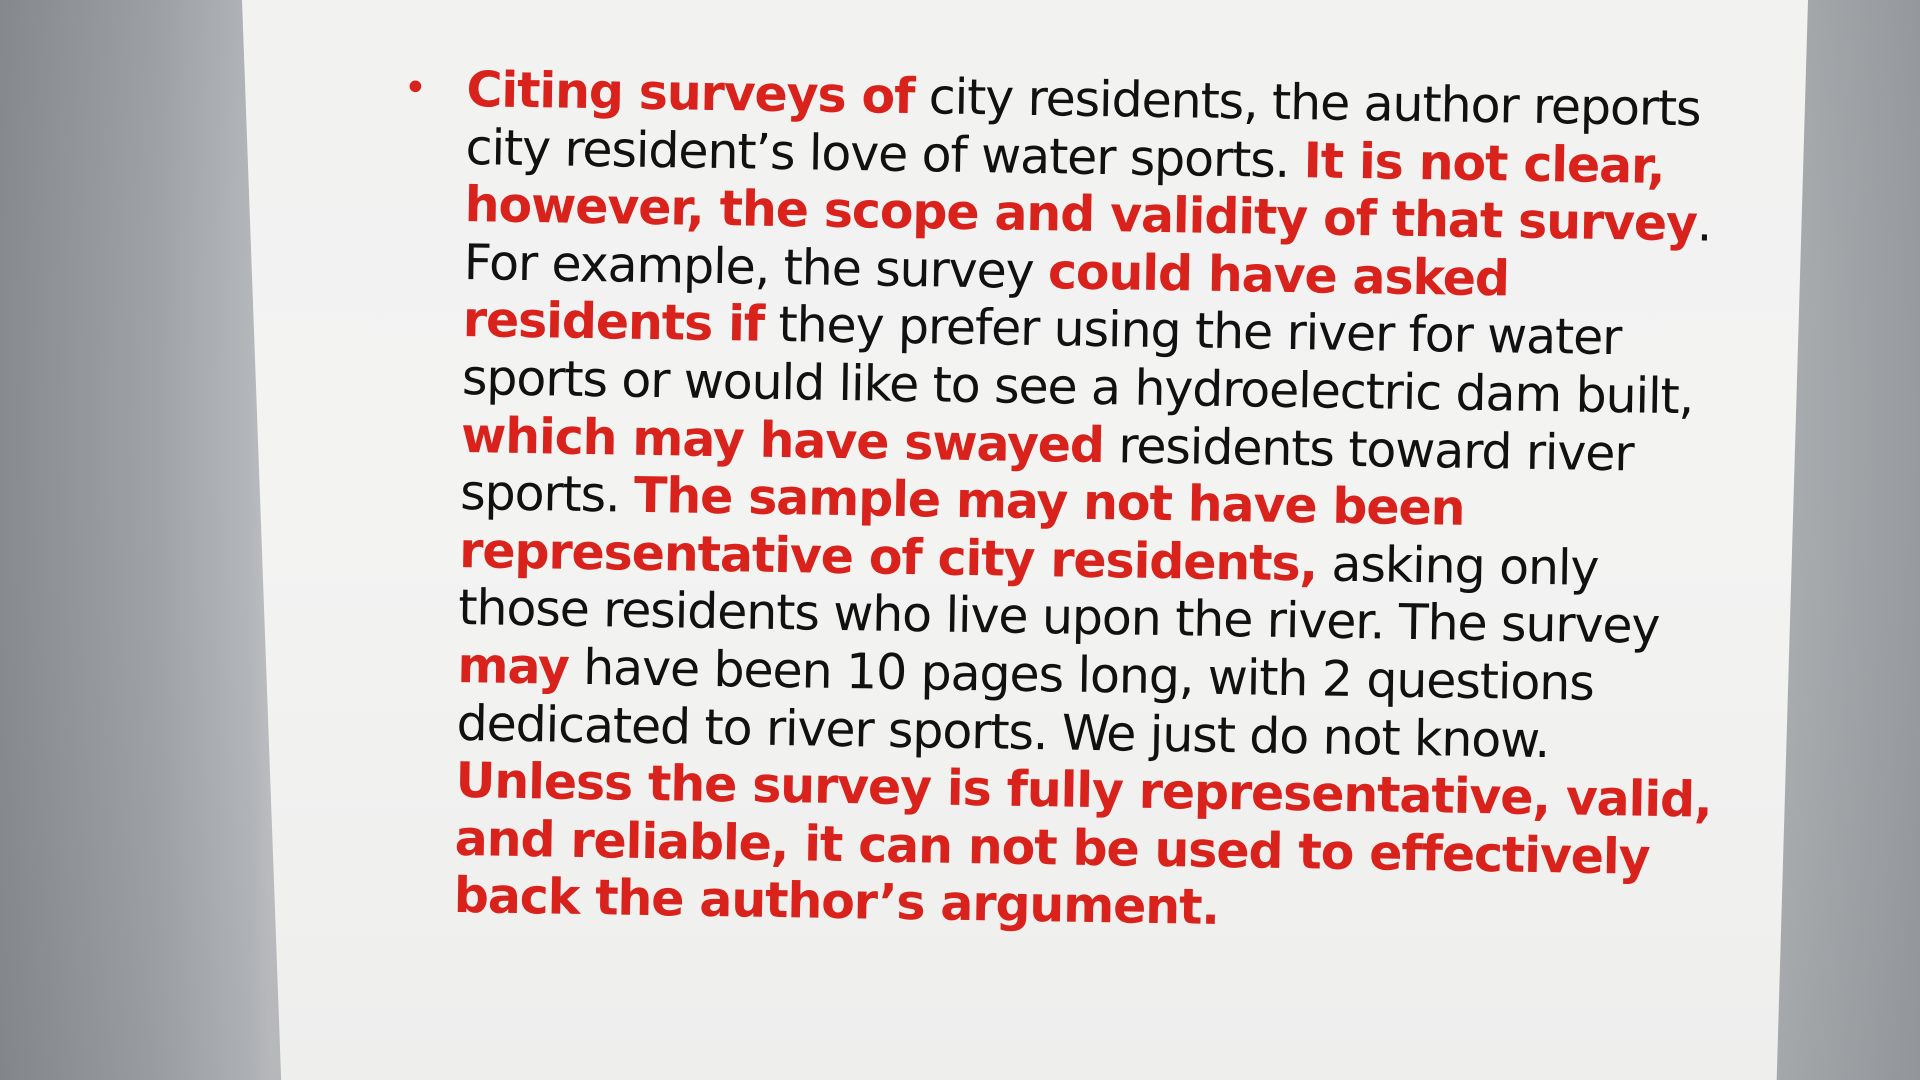 The height and width of the screenshot is (1080, 1920). I want to click on text-segment-1: Citing surveys of, so click(690, 93).